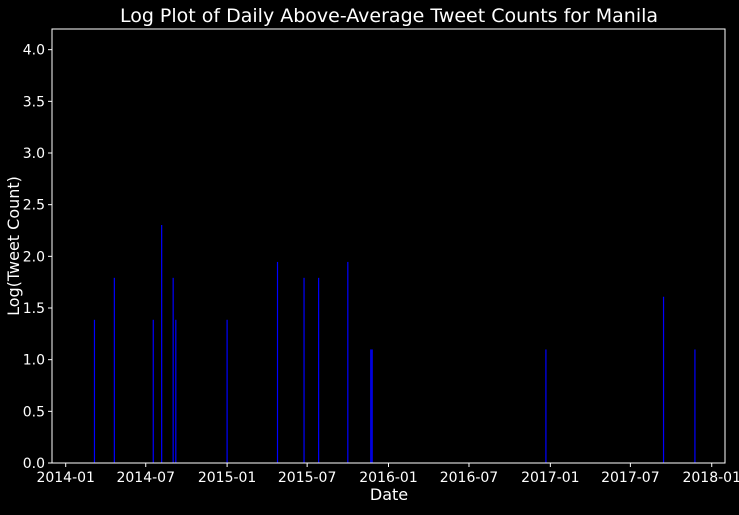 Image resolution: width=739 pixels, height=515 pixels. What do you see at coordinates (13, 246) in the screenshot?
I see `y-axis-label: Log(Tweet Count)` at bounding box center [13, 246].